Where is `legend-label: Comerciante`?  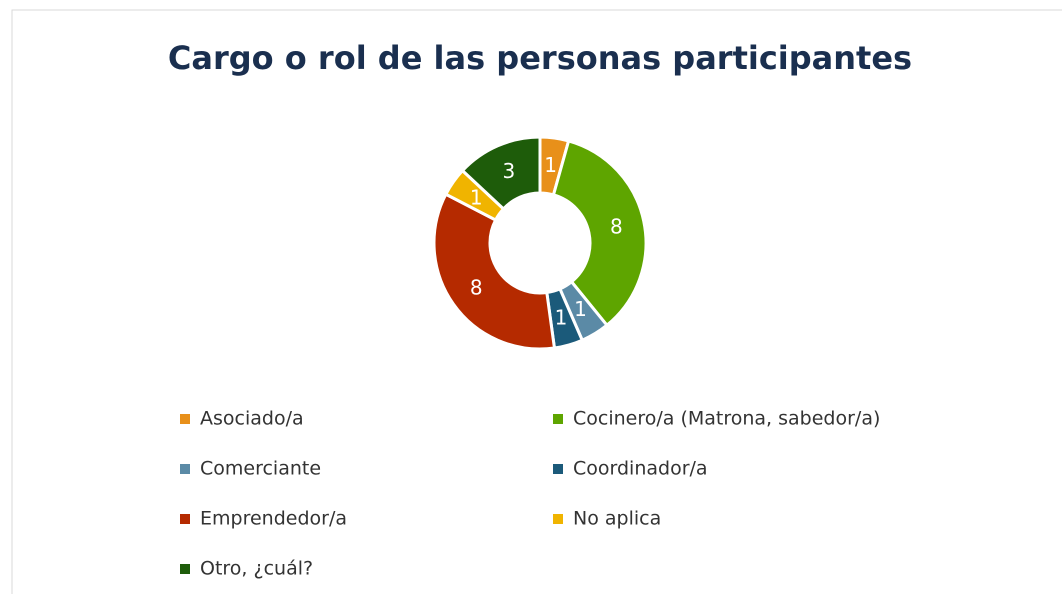 legend-label: Comerciante is located at coordinates (260, 469).